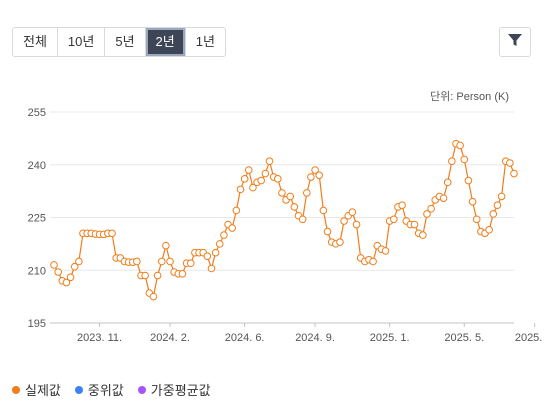 The width and height of the screenshot is (545, 419). Describe the element at coordinates (37, 324) in the screenshot. I see `y-tick-label: 195` at that location.